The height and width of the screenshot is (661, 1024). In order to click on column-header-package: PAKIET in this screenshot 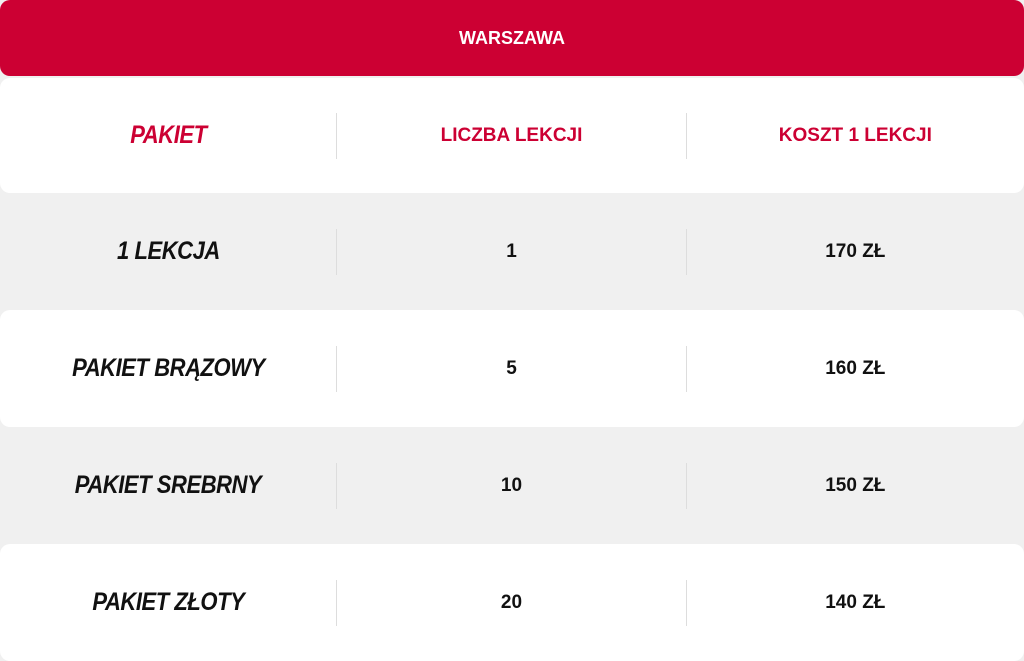, I will do `click(168, 135)`.